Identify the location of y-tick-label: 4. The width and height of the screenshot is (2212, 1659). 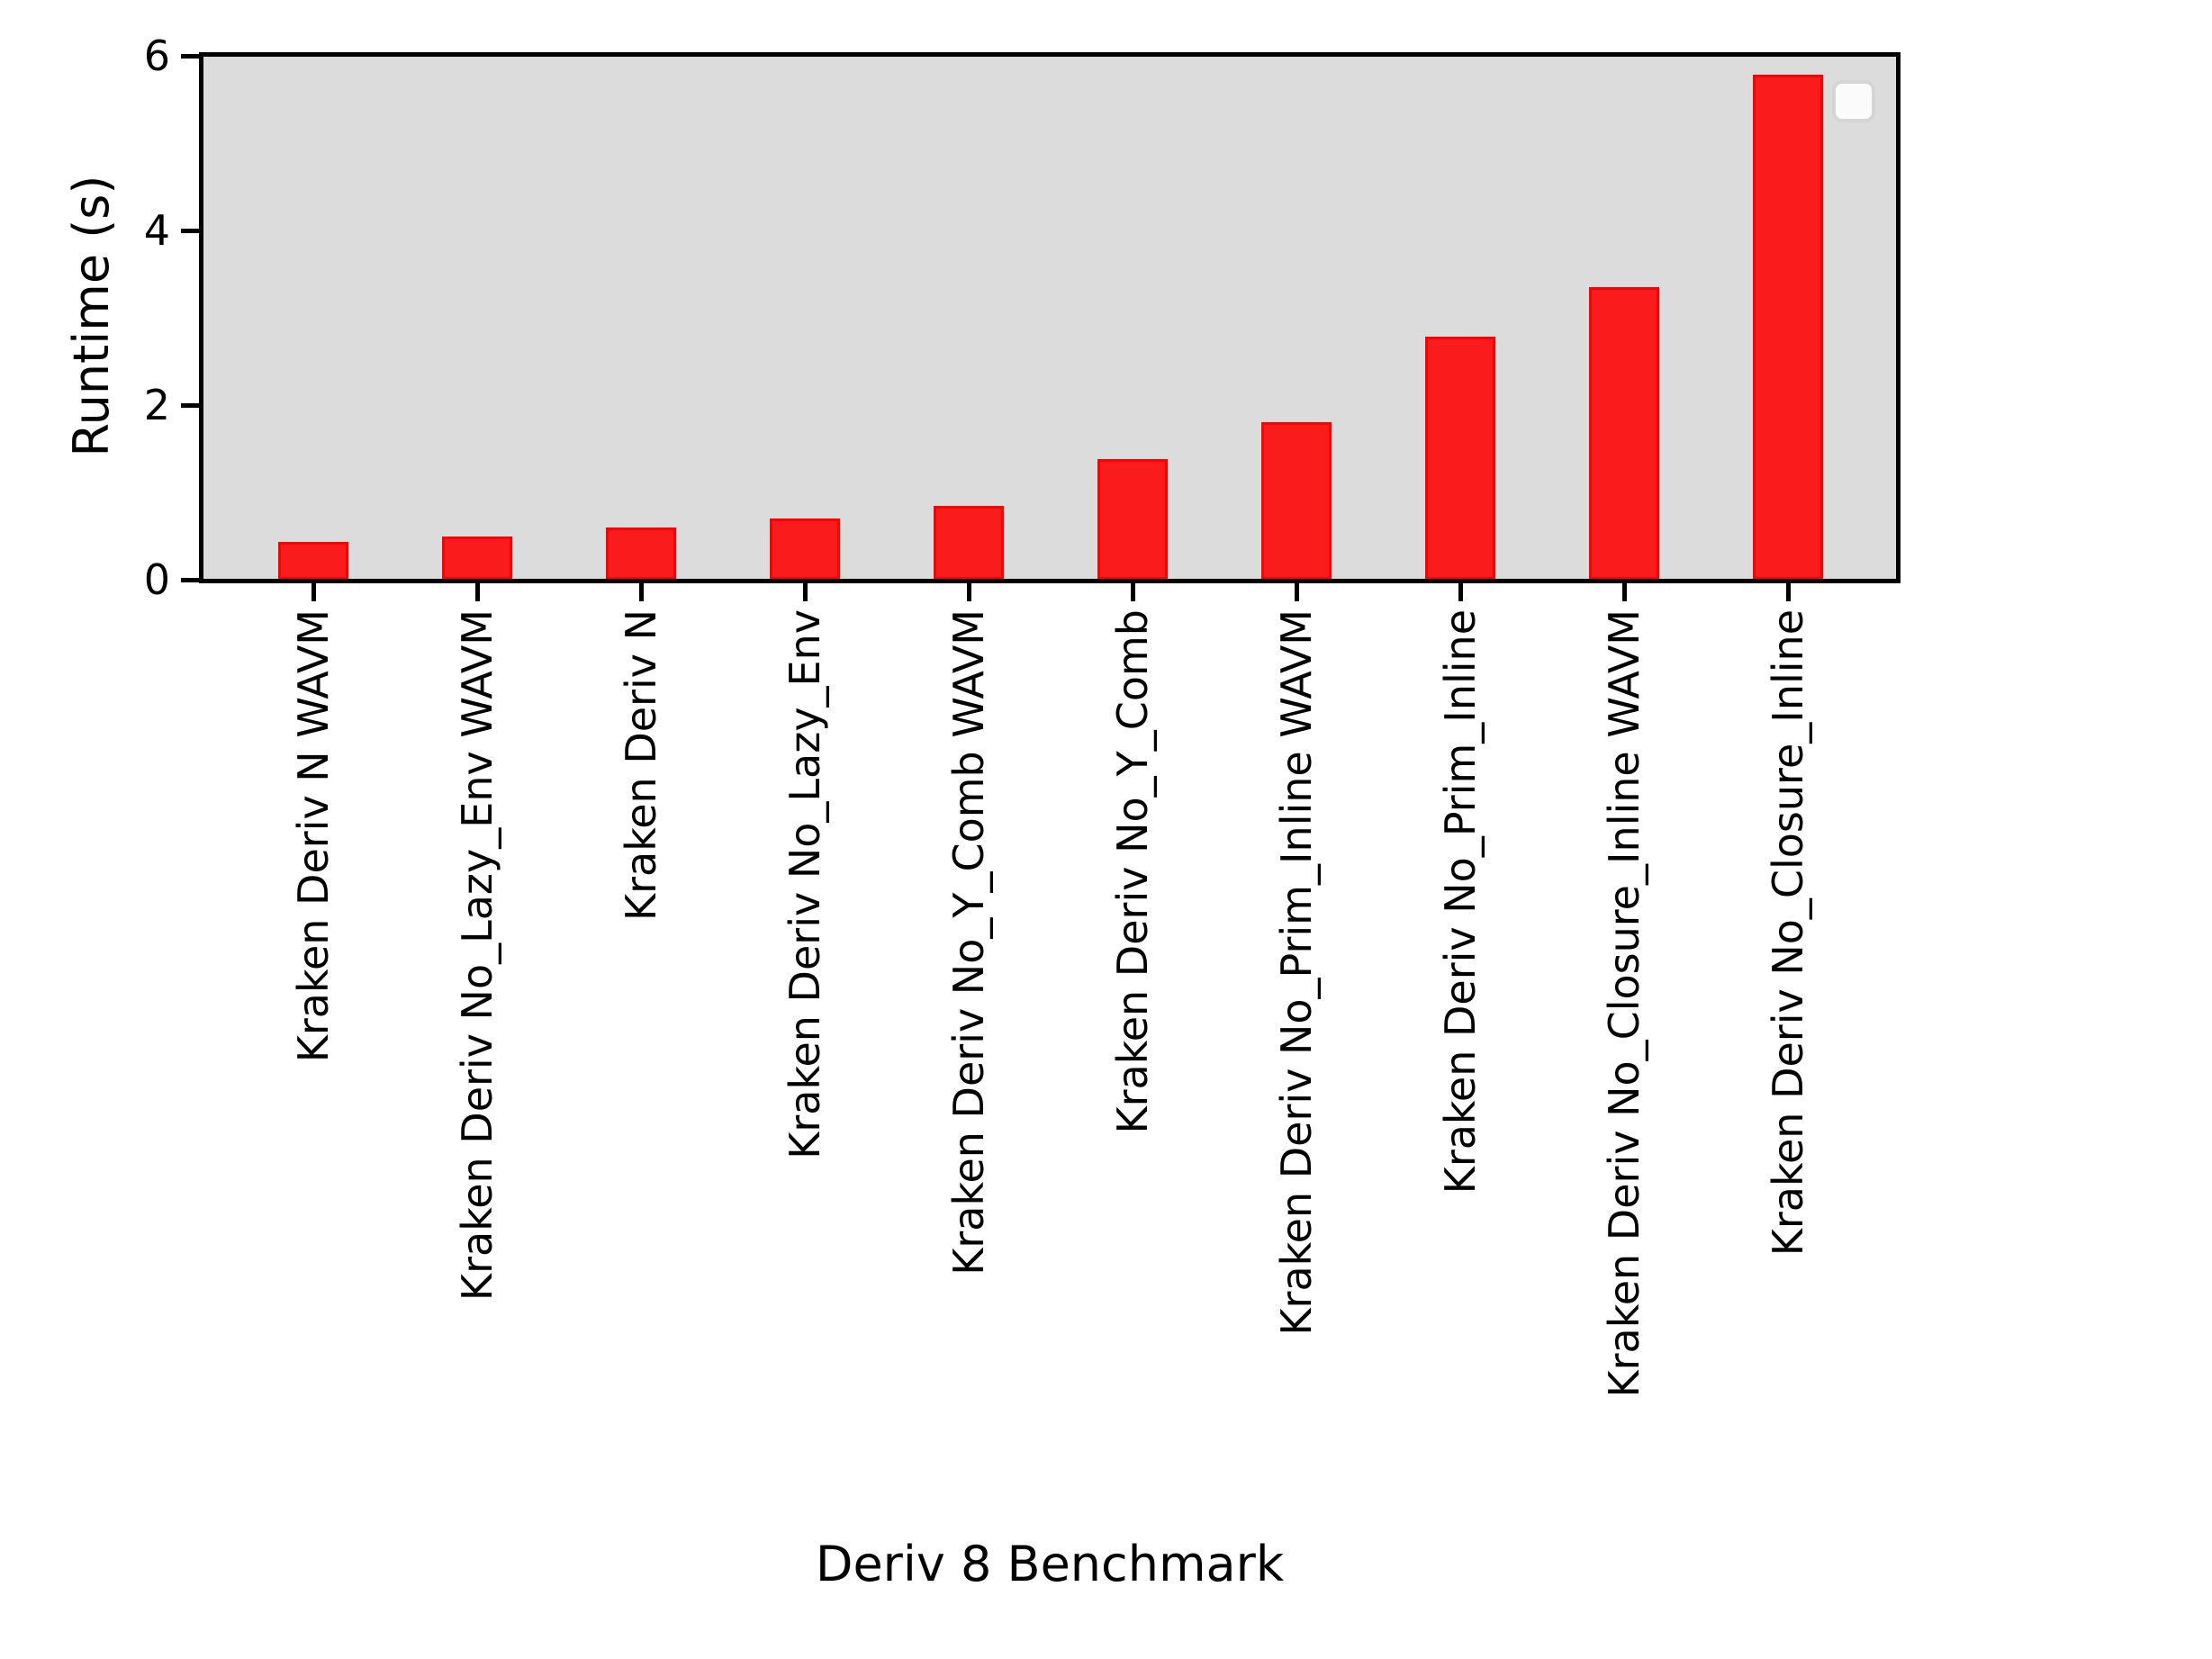
(156, 230).